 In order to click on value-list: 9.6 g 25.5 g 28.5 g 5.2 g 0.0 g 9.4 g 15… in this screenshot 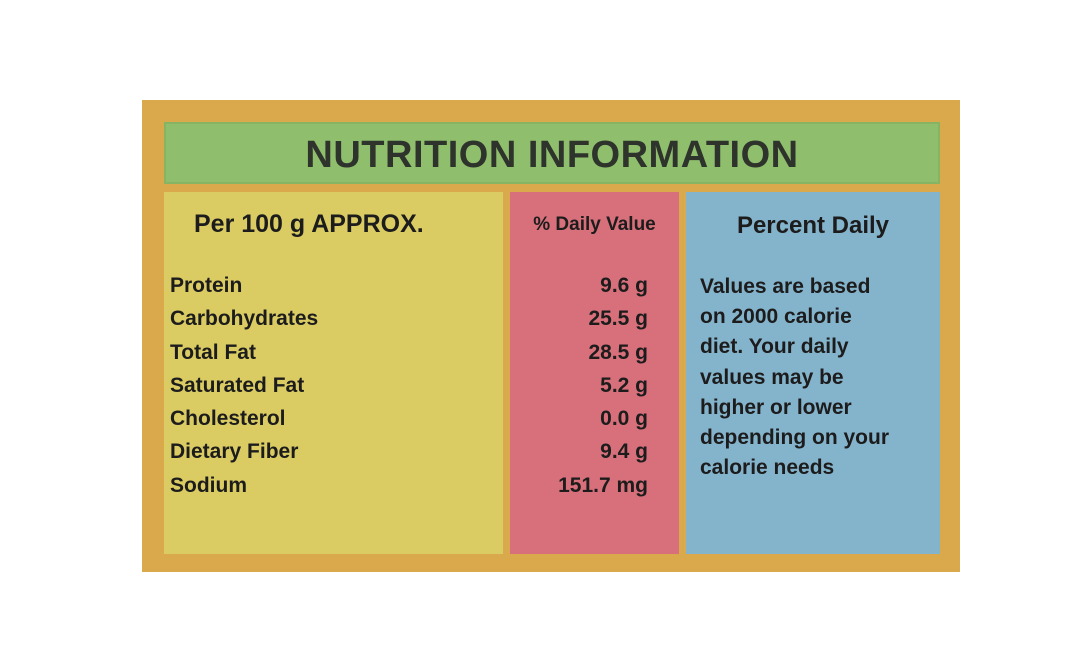, I will do `click(594, 385)`.